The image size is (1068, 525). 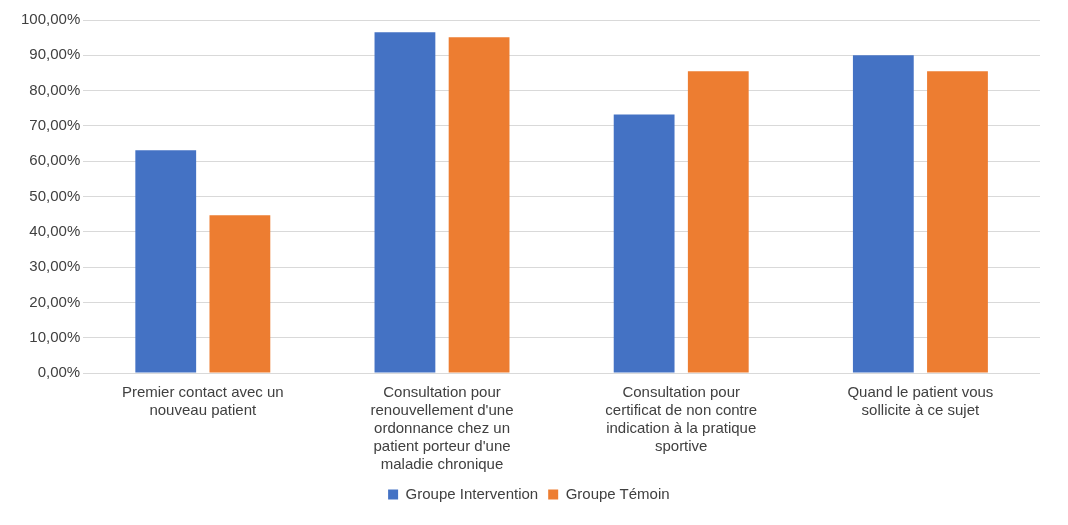 I want to click on y-tick-label: 90,00%, so click(x=55, y=54).